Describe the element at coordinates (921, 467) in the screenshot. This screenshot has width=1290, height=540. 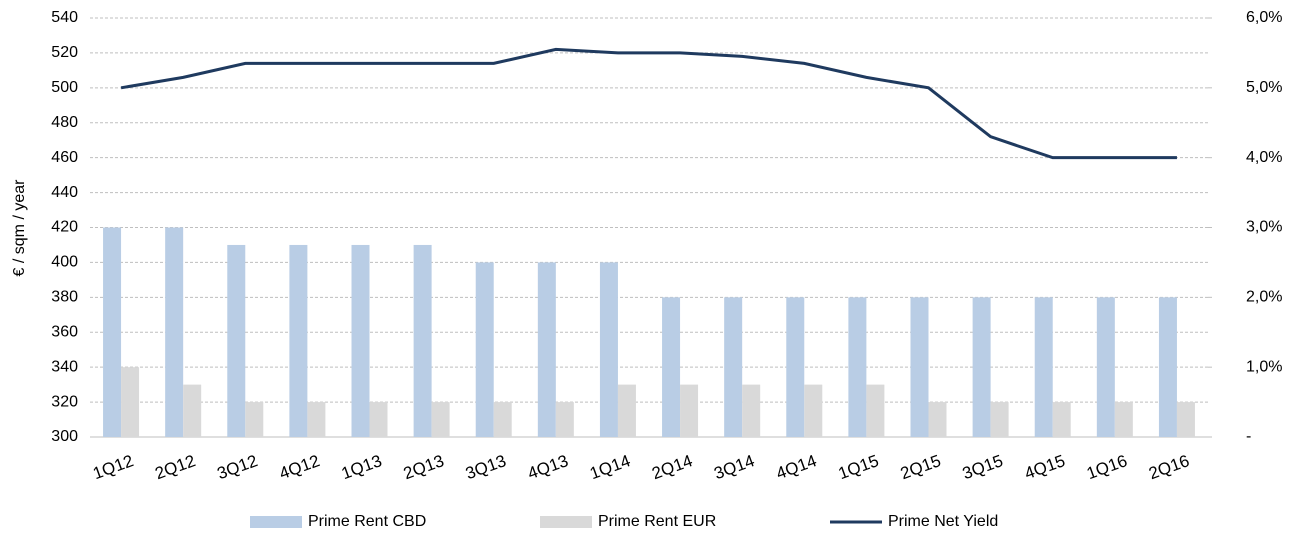
I see `x-tick-label: 2Q15` at that location.